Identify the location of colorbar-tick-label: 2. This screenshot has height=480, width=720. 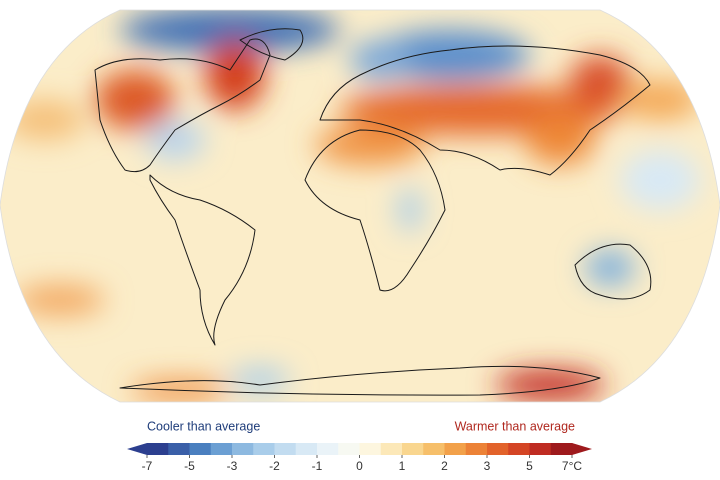
(444, 466).